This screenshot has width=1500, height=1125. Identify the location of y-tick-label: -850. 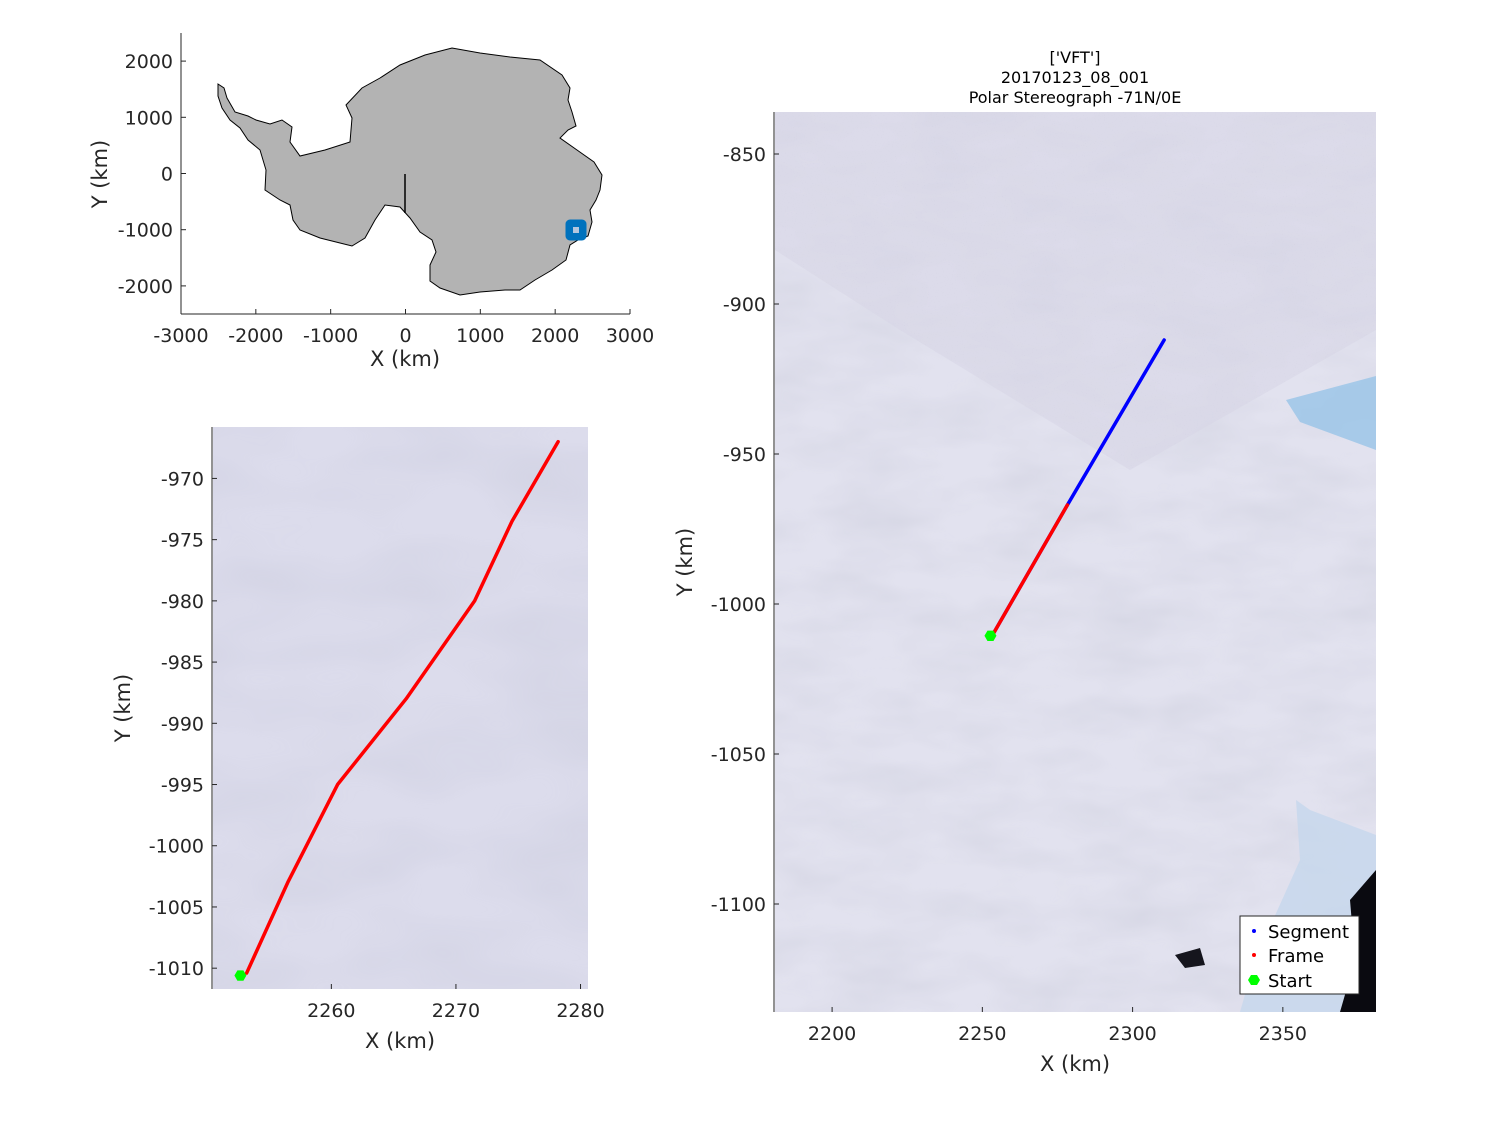
(744, 155).